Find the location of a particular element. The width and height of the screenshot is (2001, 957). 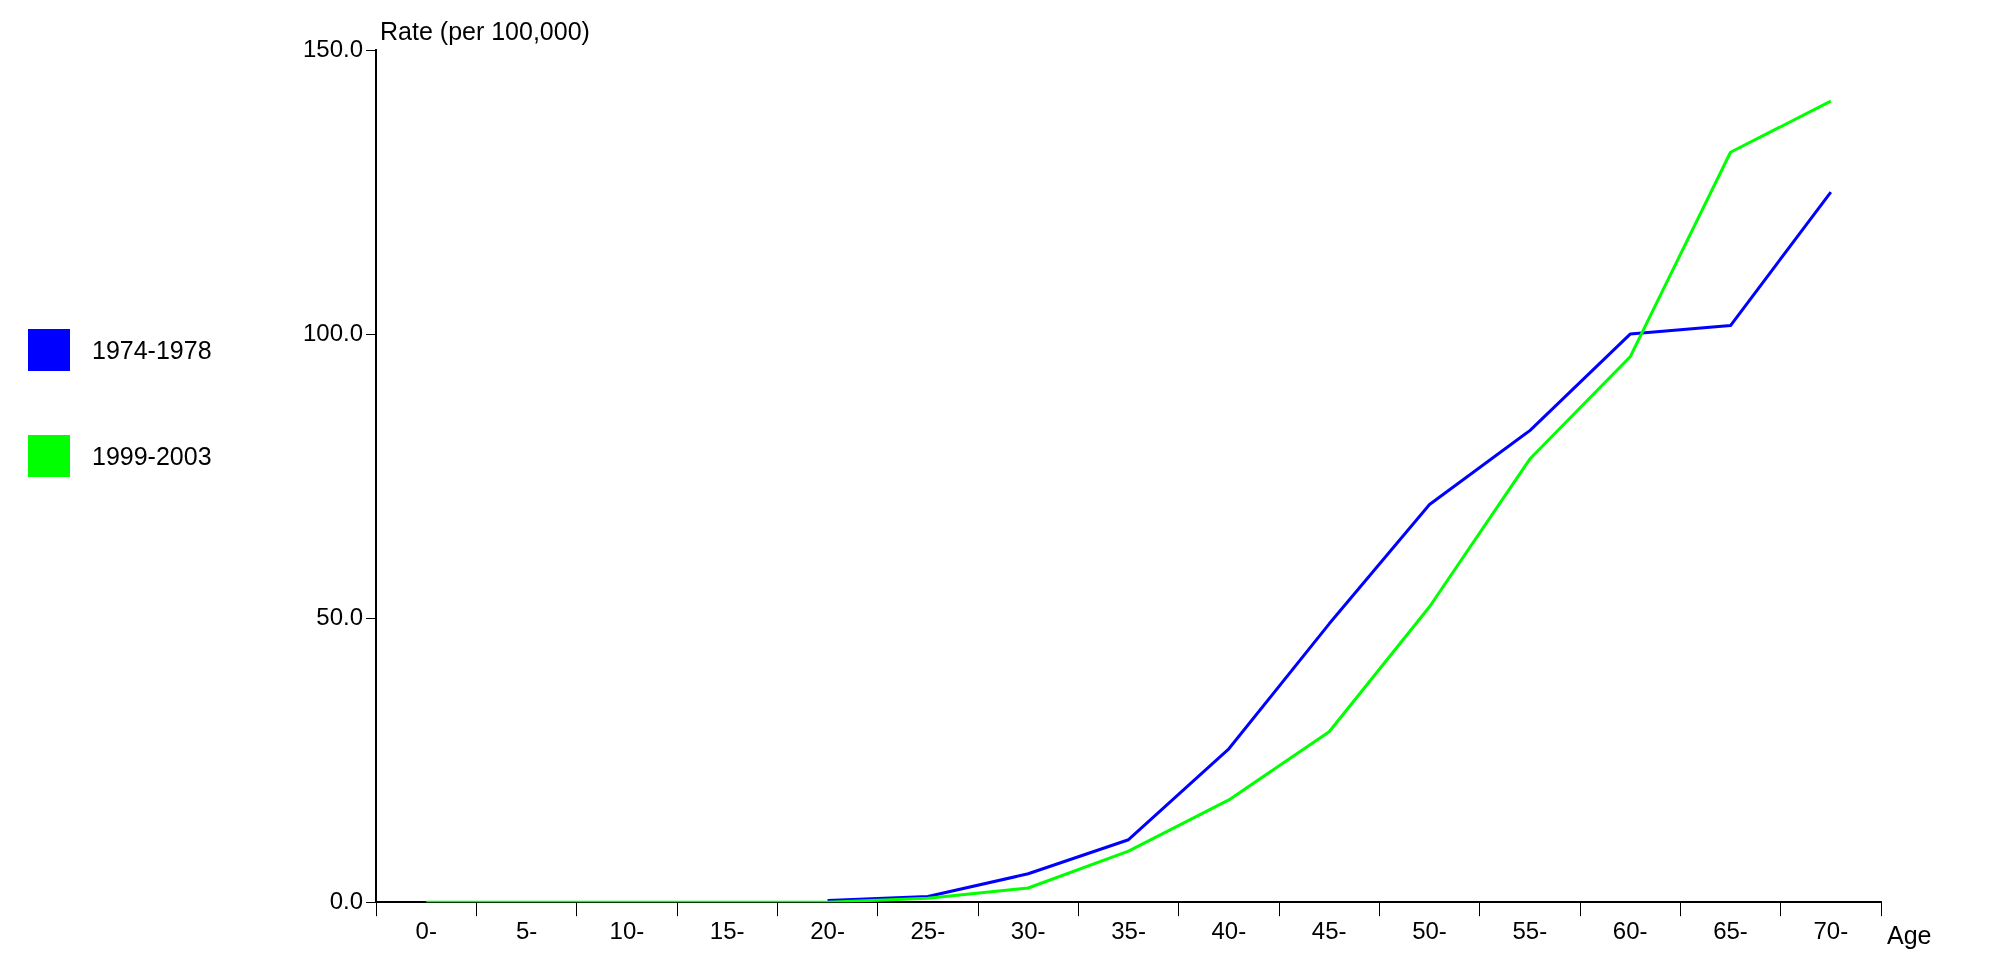

x-tick-label: 50- is located at coordinates (1429, 931).